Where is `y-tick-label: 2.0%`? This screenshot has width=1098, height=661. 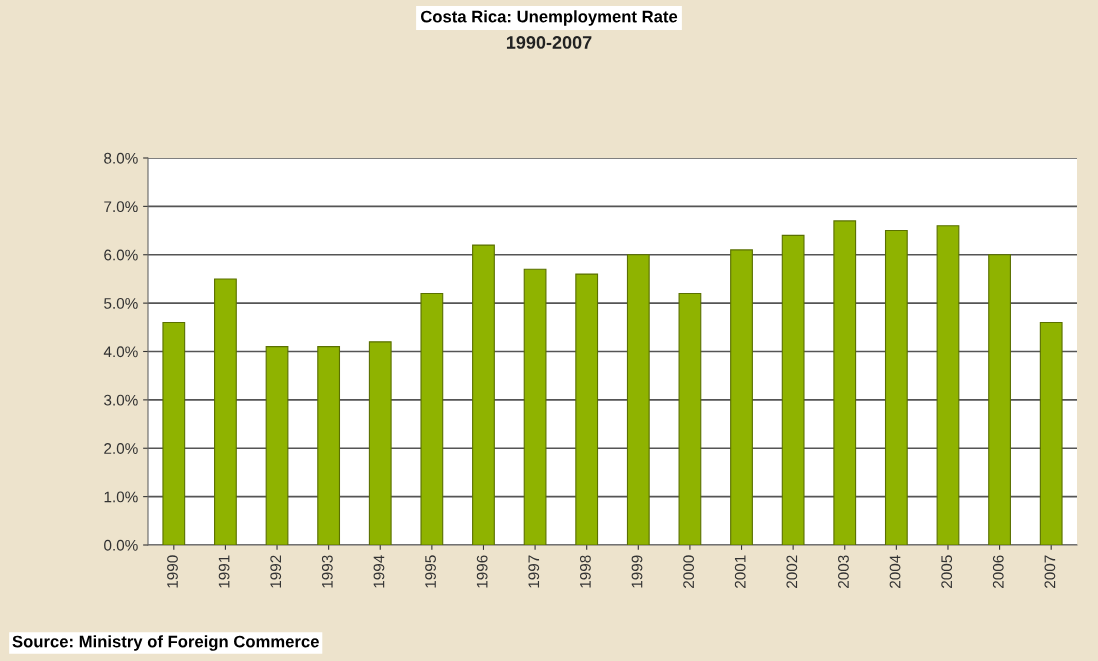 y-tick-label: 2.0% is located at coordinates (121, 448).